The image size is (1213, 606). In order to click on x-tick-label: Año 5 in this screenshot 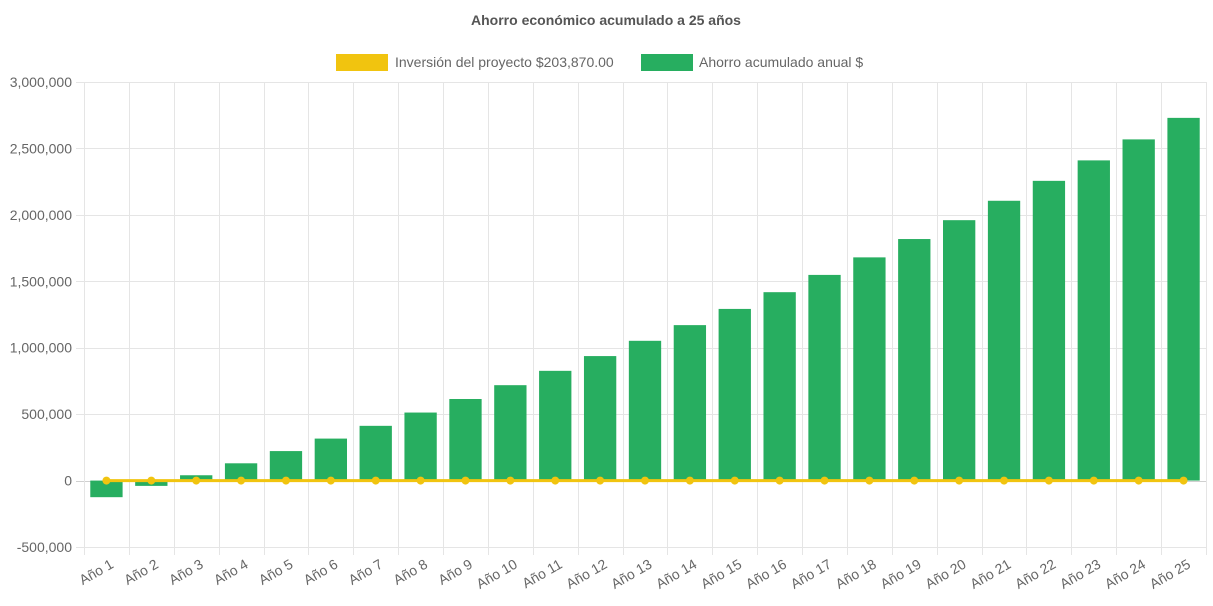, I will do `click(276, 572)`.